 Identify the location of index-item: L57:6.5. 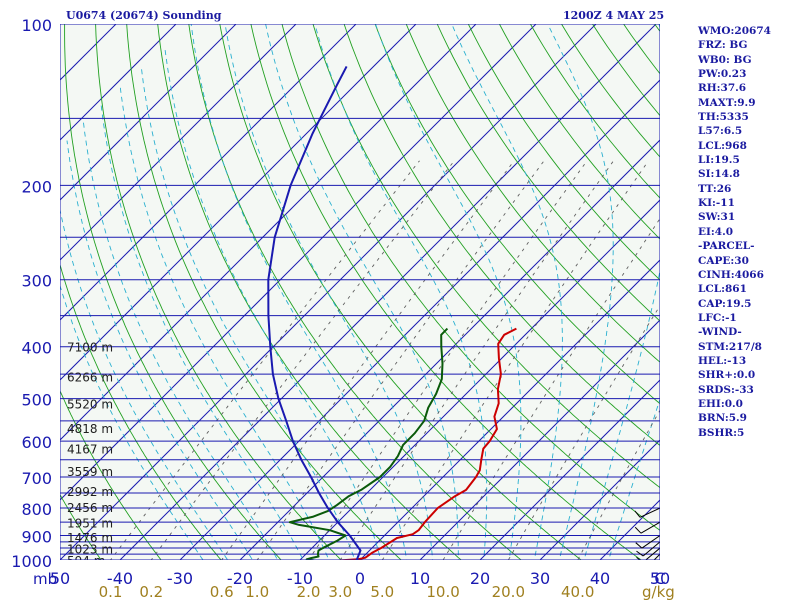
(748, 131).